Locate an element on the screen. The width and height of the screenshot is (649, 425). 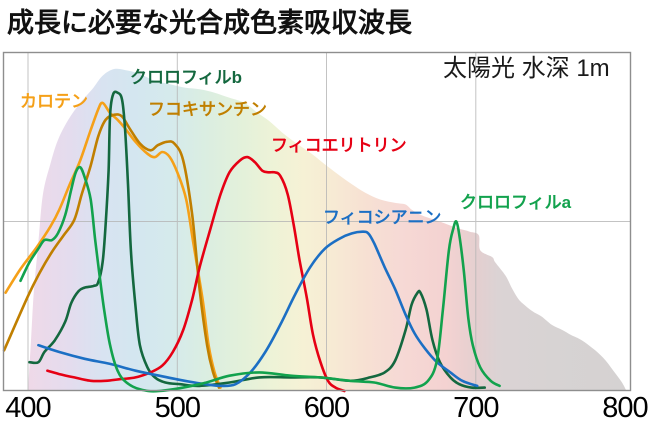
label-phycocyanin: フィコシアニン is located at coordinates (382, 217).